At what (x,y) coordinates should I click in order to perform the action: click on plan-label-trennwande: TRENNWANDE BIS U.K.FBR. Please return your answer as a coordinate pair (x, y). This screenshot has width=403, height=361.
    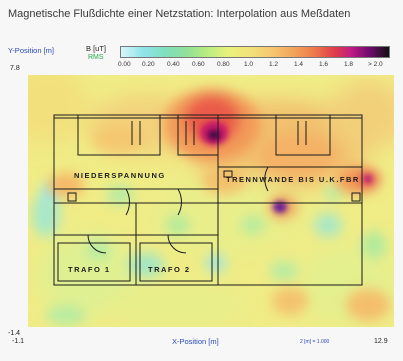
    Looking at the image, I should click on (293, 179).